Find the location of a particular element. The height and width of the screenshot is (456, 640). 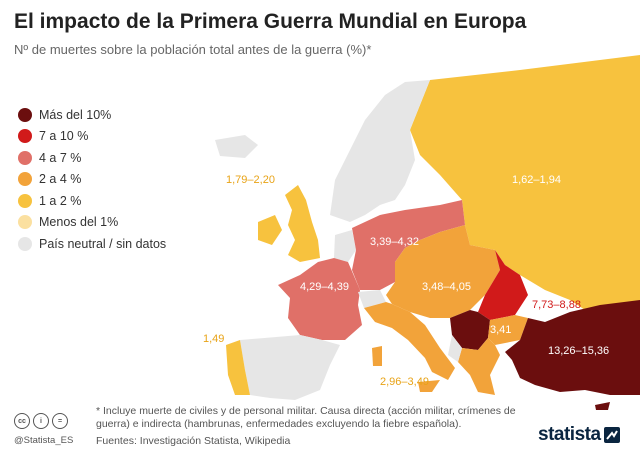

map-label-italy: 2,96–3,49 is located at coordinates (404, 382).